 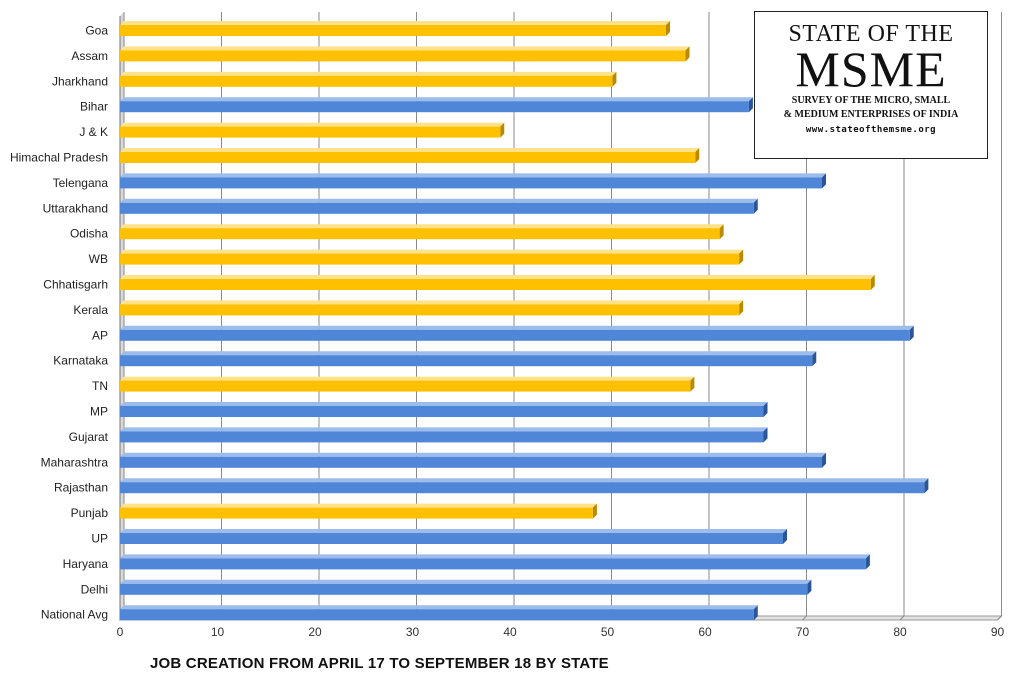 What do you see at coordinates (473, 460) in the screenshot?
I see `bar-maharashtra` at bounding box center [473, 460].